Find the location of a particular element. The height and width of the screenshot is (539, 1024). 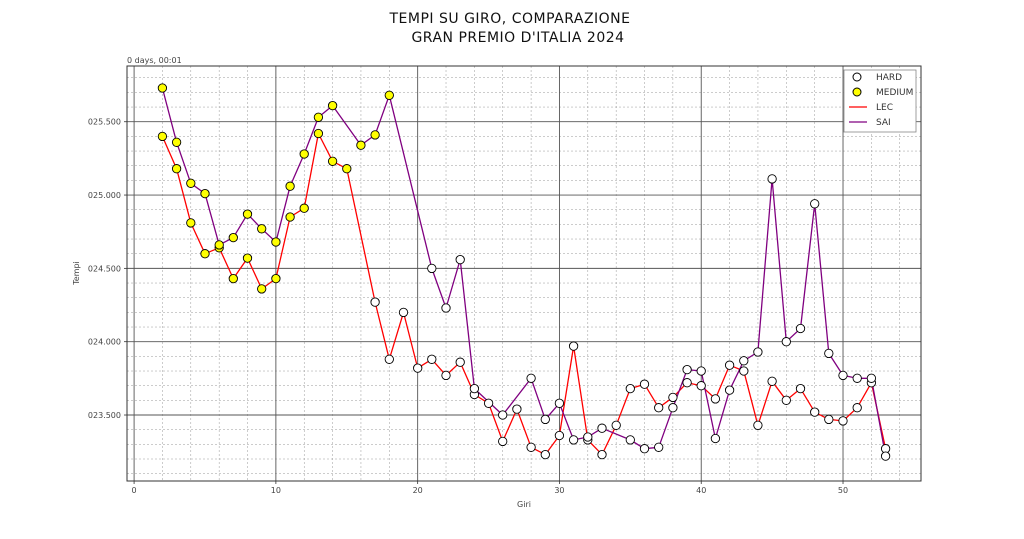

legend-label-hard: HARD is located at coordinates (889, 78).